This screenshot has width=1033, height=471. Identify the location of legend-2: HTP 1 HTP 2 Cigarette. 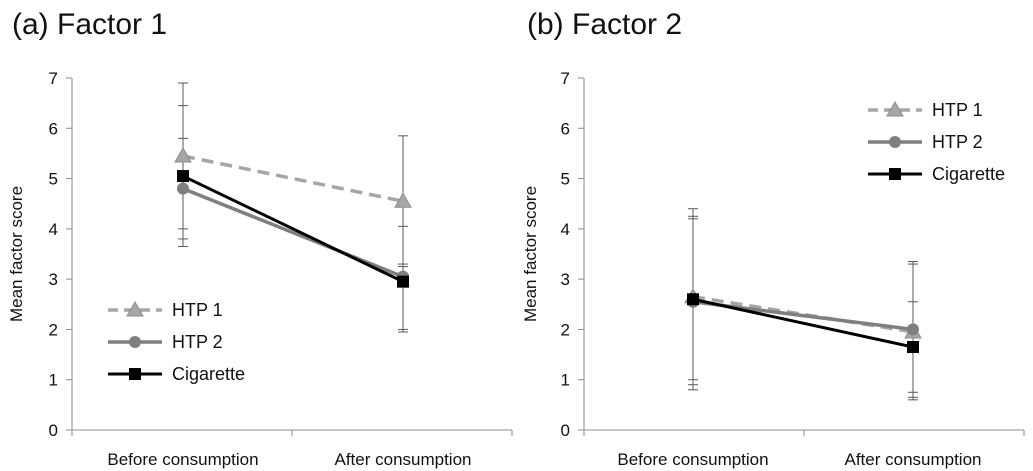
(936, 142).